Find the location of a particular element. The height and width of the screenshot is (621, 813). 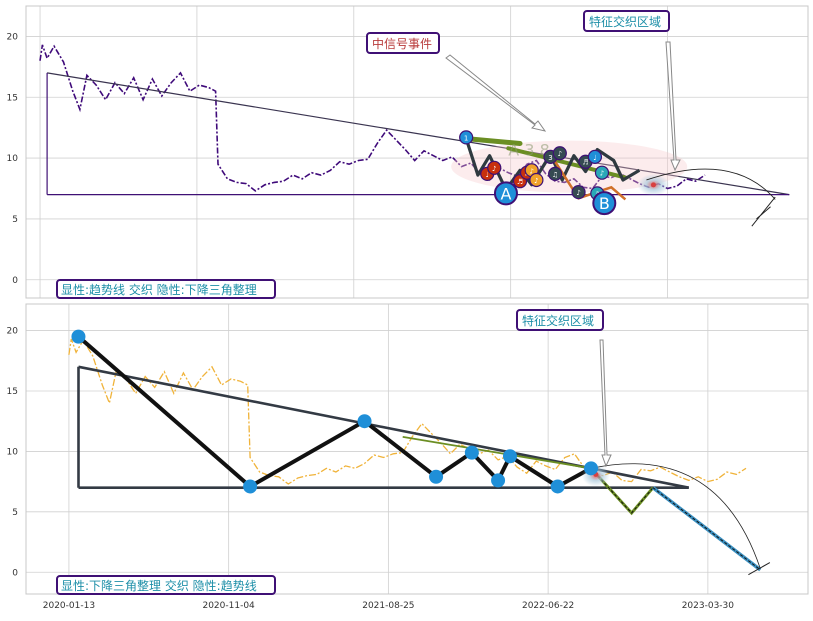

pivot-marker-a is located at coordinates (505, 193).